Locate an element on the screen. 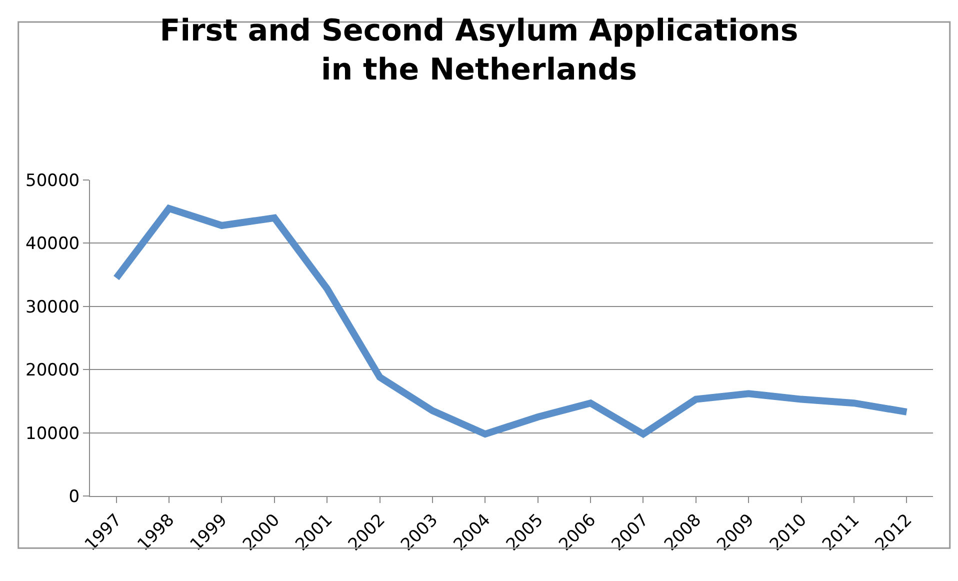 This screenshot has width=958, height=581. y-tick-label: 50000 is located at coordinates (53, 180).